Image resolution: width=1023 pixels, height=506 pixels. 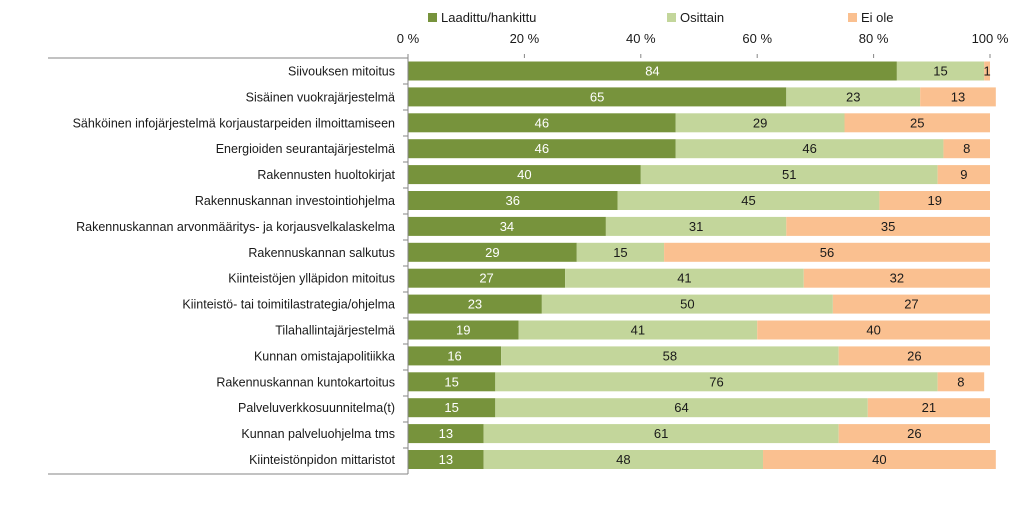 I want to click on bar-ei-ole-kunnan-omistajapolitiikka, so click(x=914, y=356).